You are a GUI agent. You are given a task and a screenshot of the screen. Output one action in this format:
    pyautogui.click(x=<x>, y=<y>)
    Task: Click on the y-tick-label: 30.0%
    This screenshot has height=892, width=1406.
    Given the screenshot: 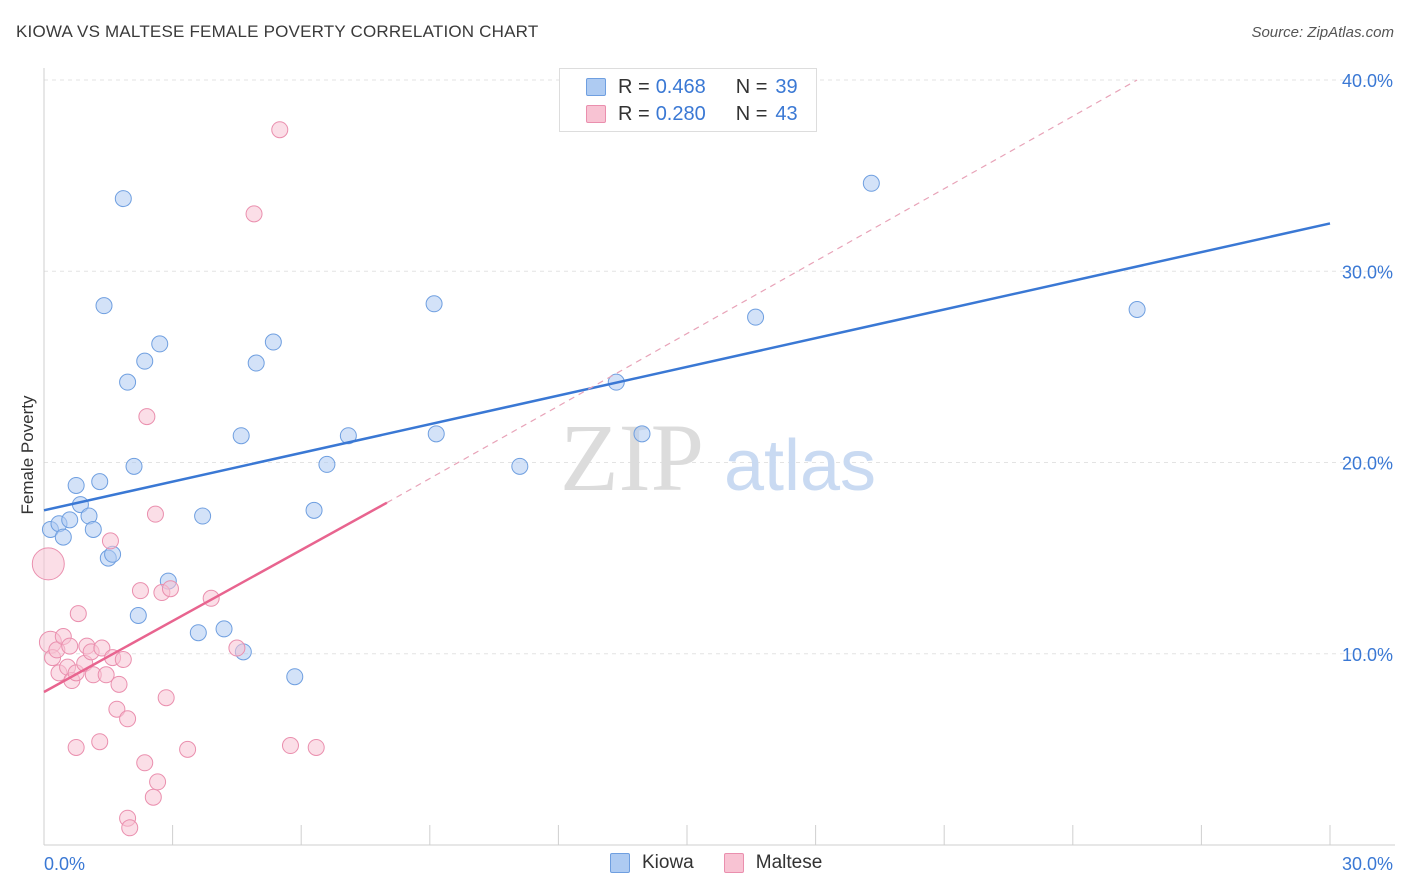 What is the action you would take?
    pyautogui.click(x=1367, y=272)
    